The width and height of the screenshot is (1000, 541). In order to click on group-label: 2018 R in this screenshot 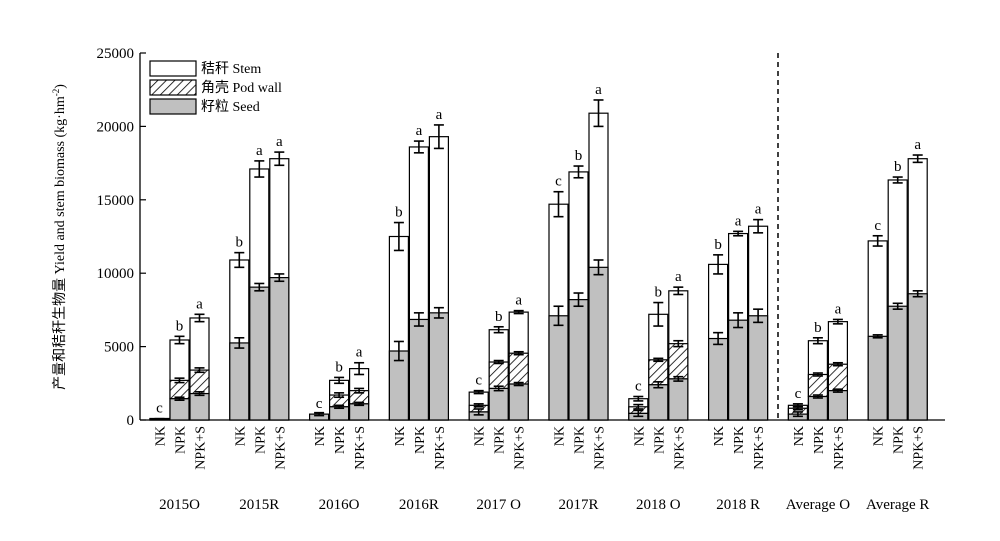, I will do `click(738, 505)`.